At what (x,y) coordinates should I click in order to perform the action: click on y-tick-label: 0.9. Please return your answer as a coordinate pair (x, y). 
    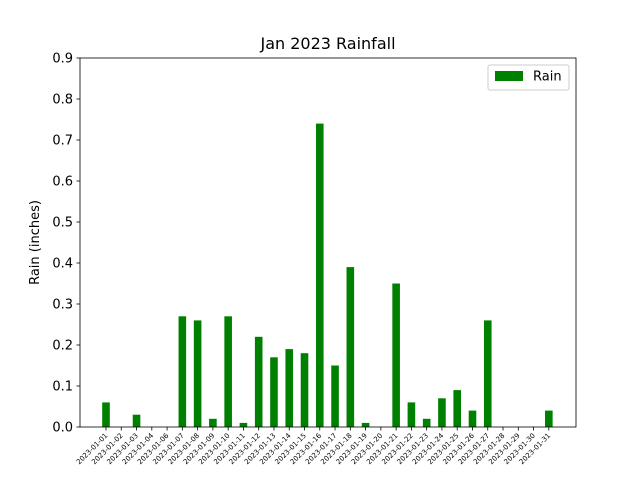
    Looking at the image, I should click on (62, 59).